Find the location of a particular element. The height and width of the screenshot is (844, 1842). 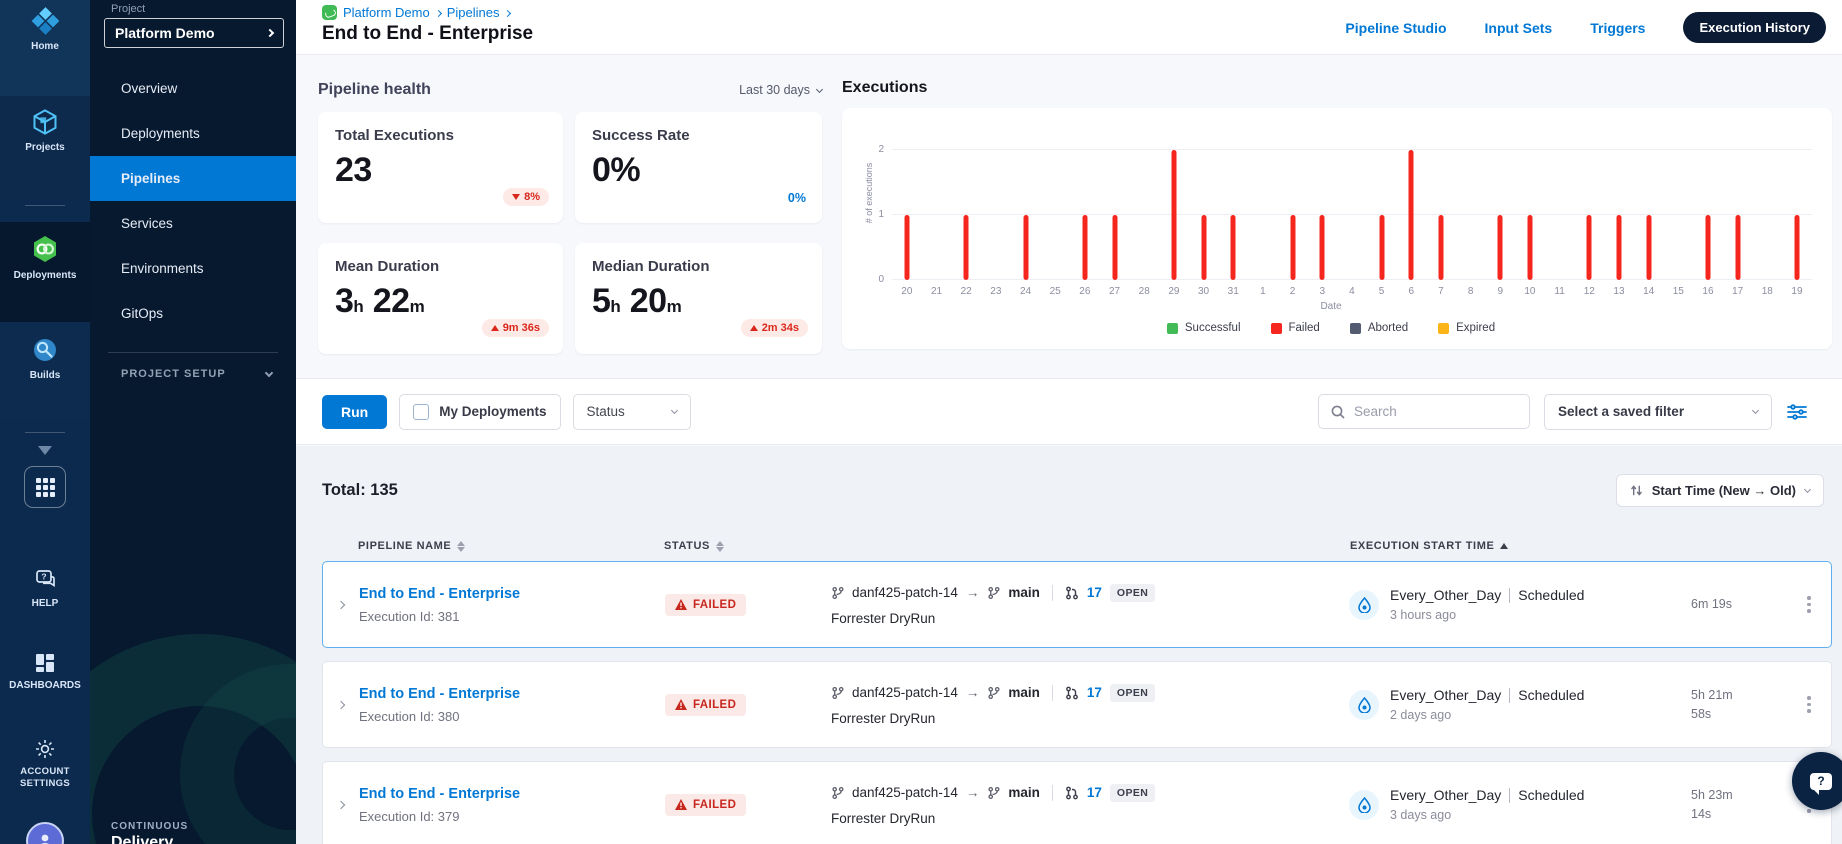

sidebar-item-dashboards: DASHBOARDS is located at coordinates (45, 671).